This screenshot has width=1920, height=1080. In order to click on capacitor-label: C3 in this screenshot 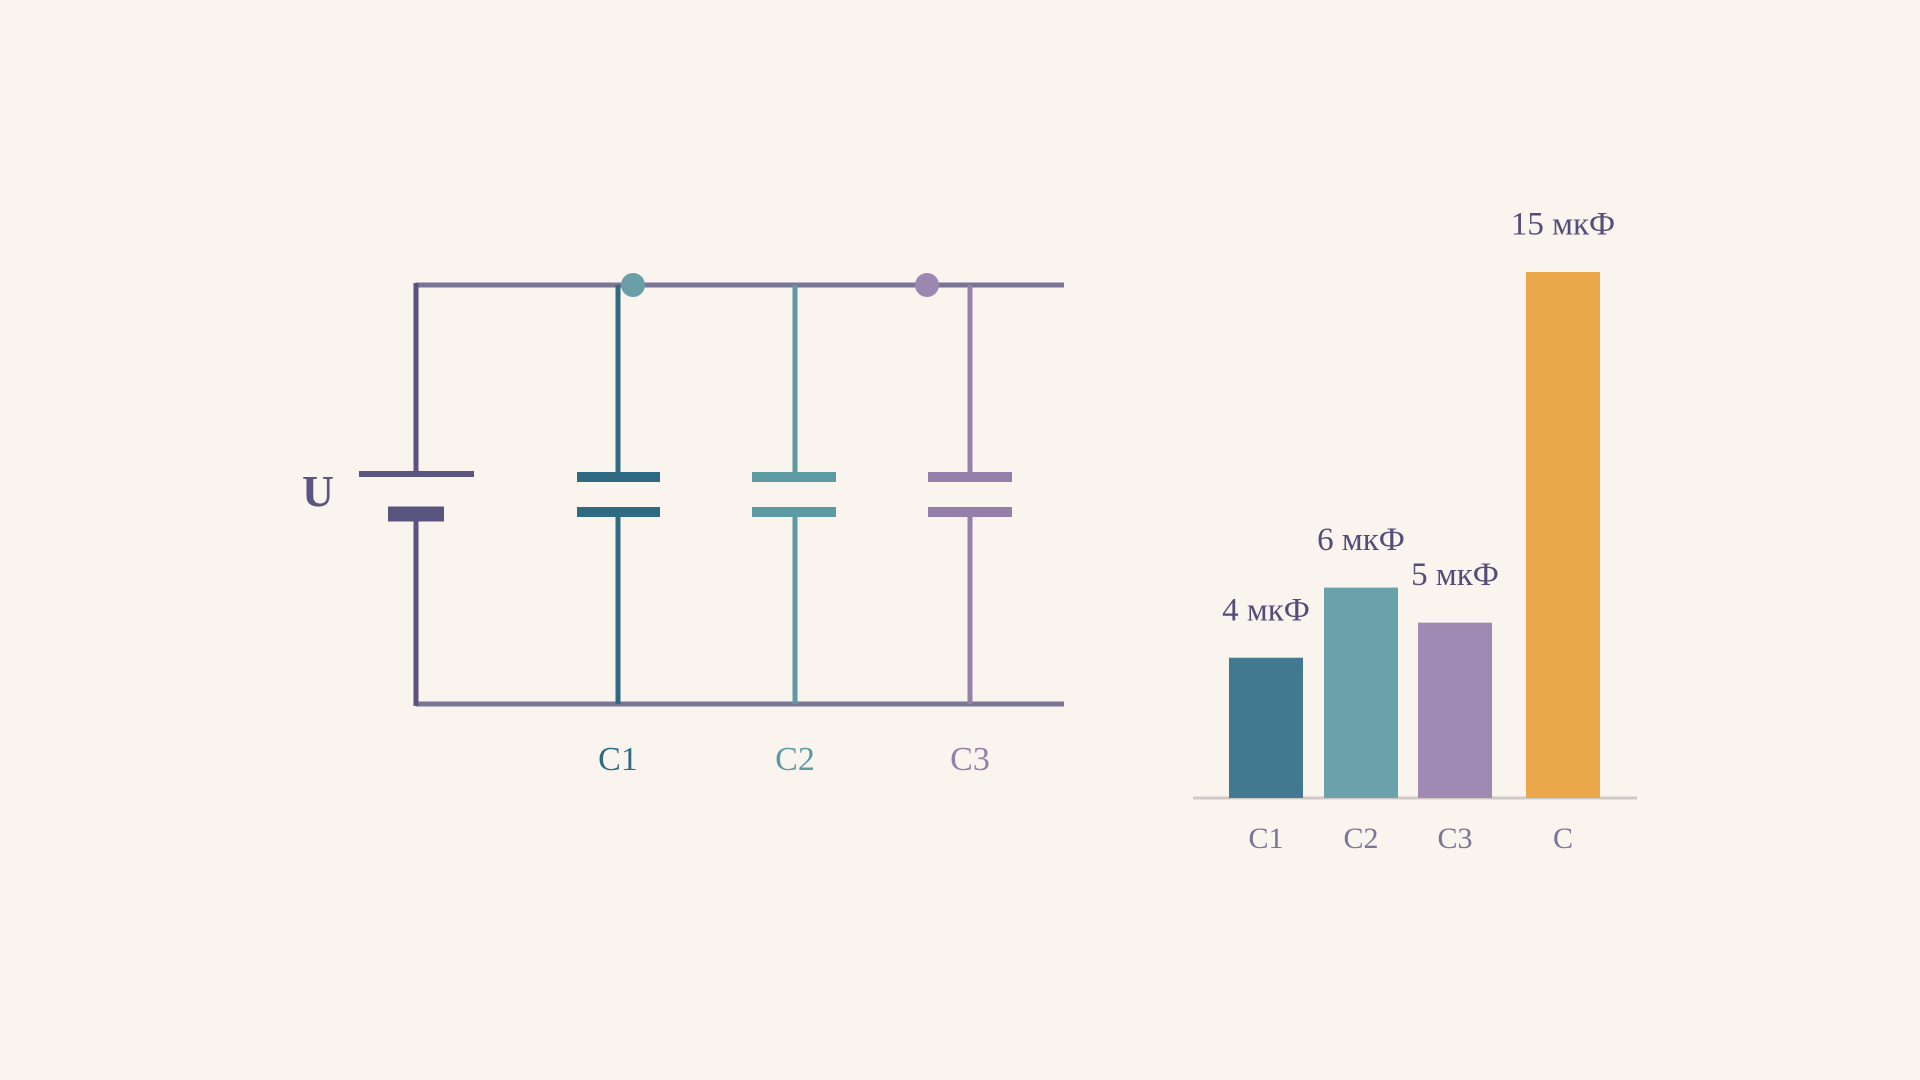, I will do `click(970, 759)`.